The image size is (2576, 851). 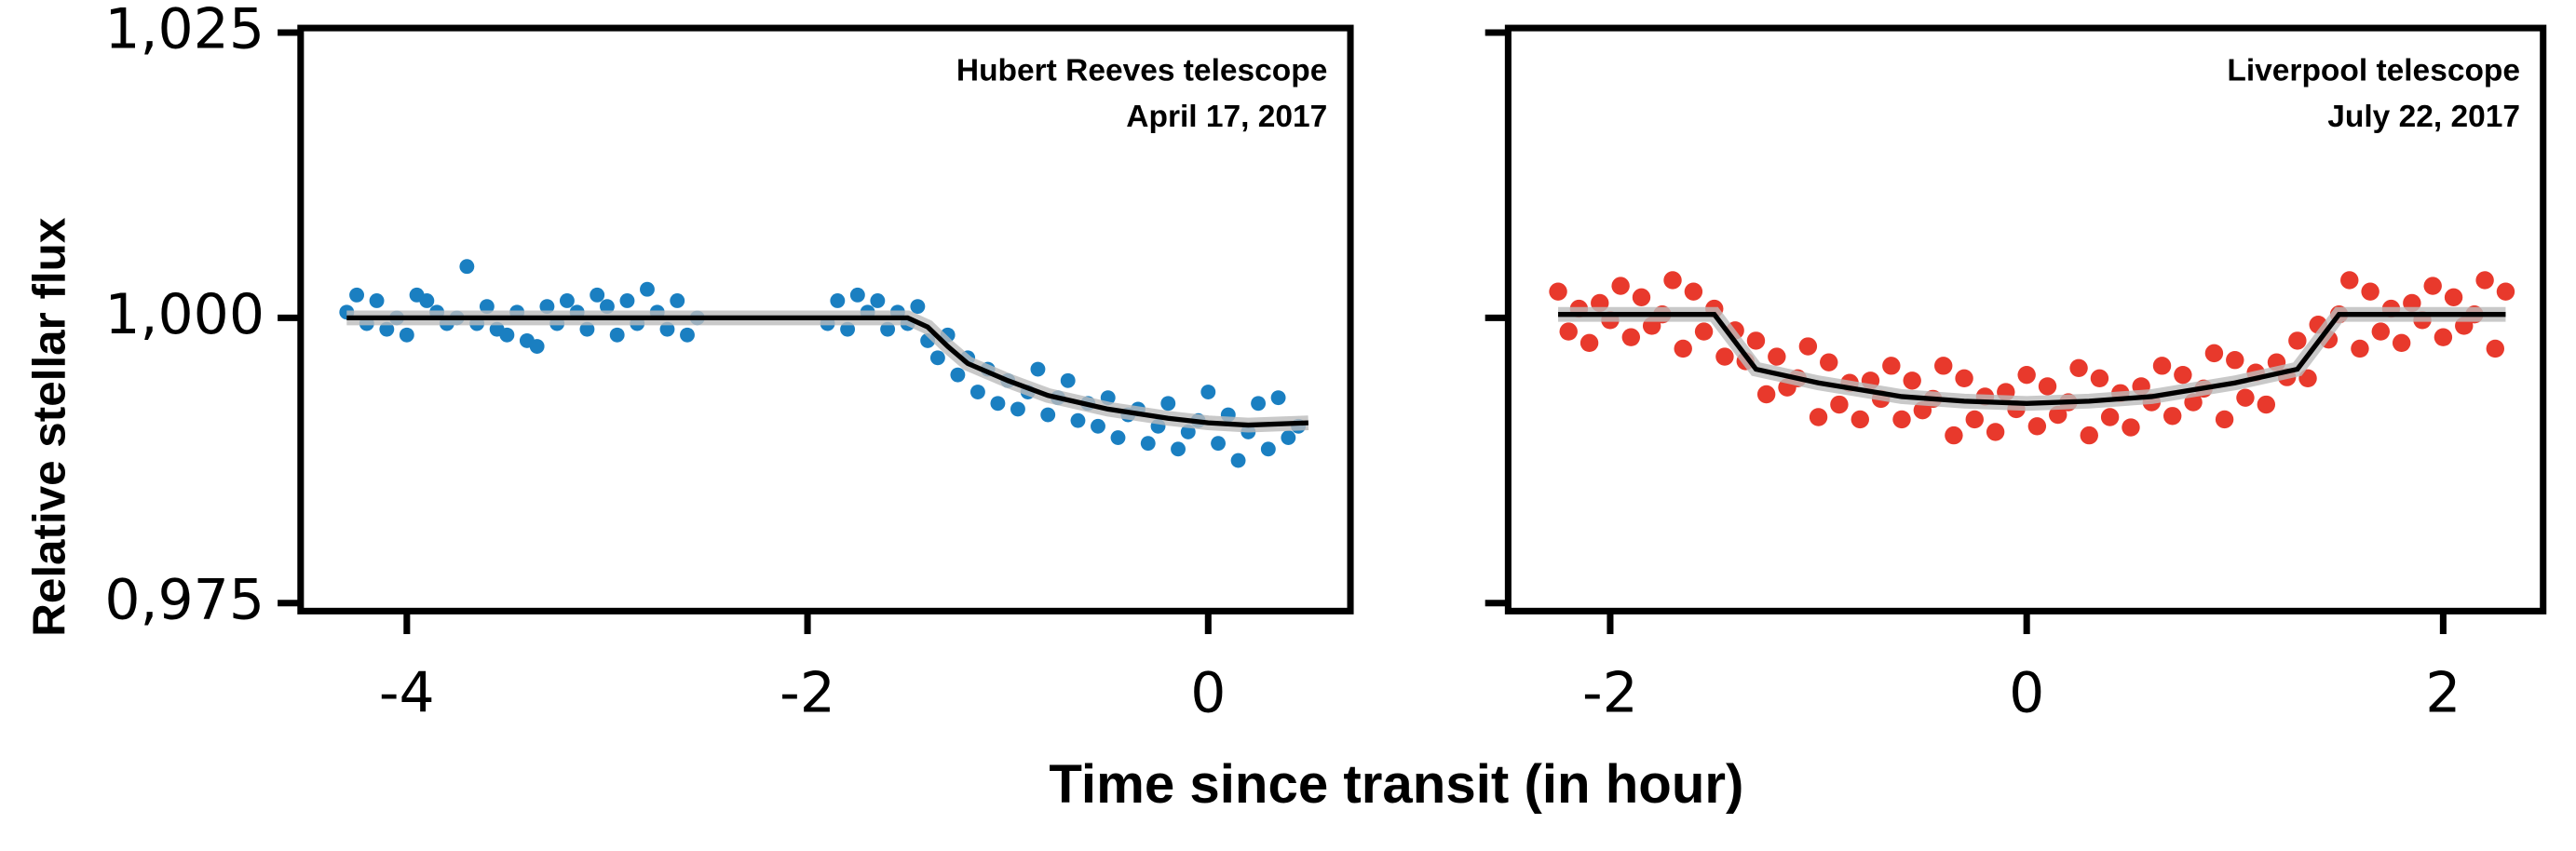 What do you see at coordinates (1141, 71) in the screenshot?
I see `annotation: Hubert Reeves telescope` at bounding box center [1141, 71].